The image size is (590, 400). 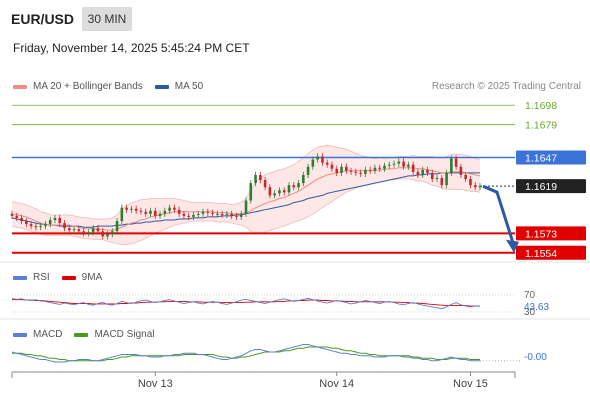 I want to click on chart-header: EUR/USD 30 MIN, so click(x=295, y=20).